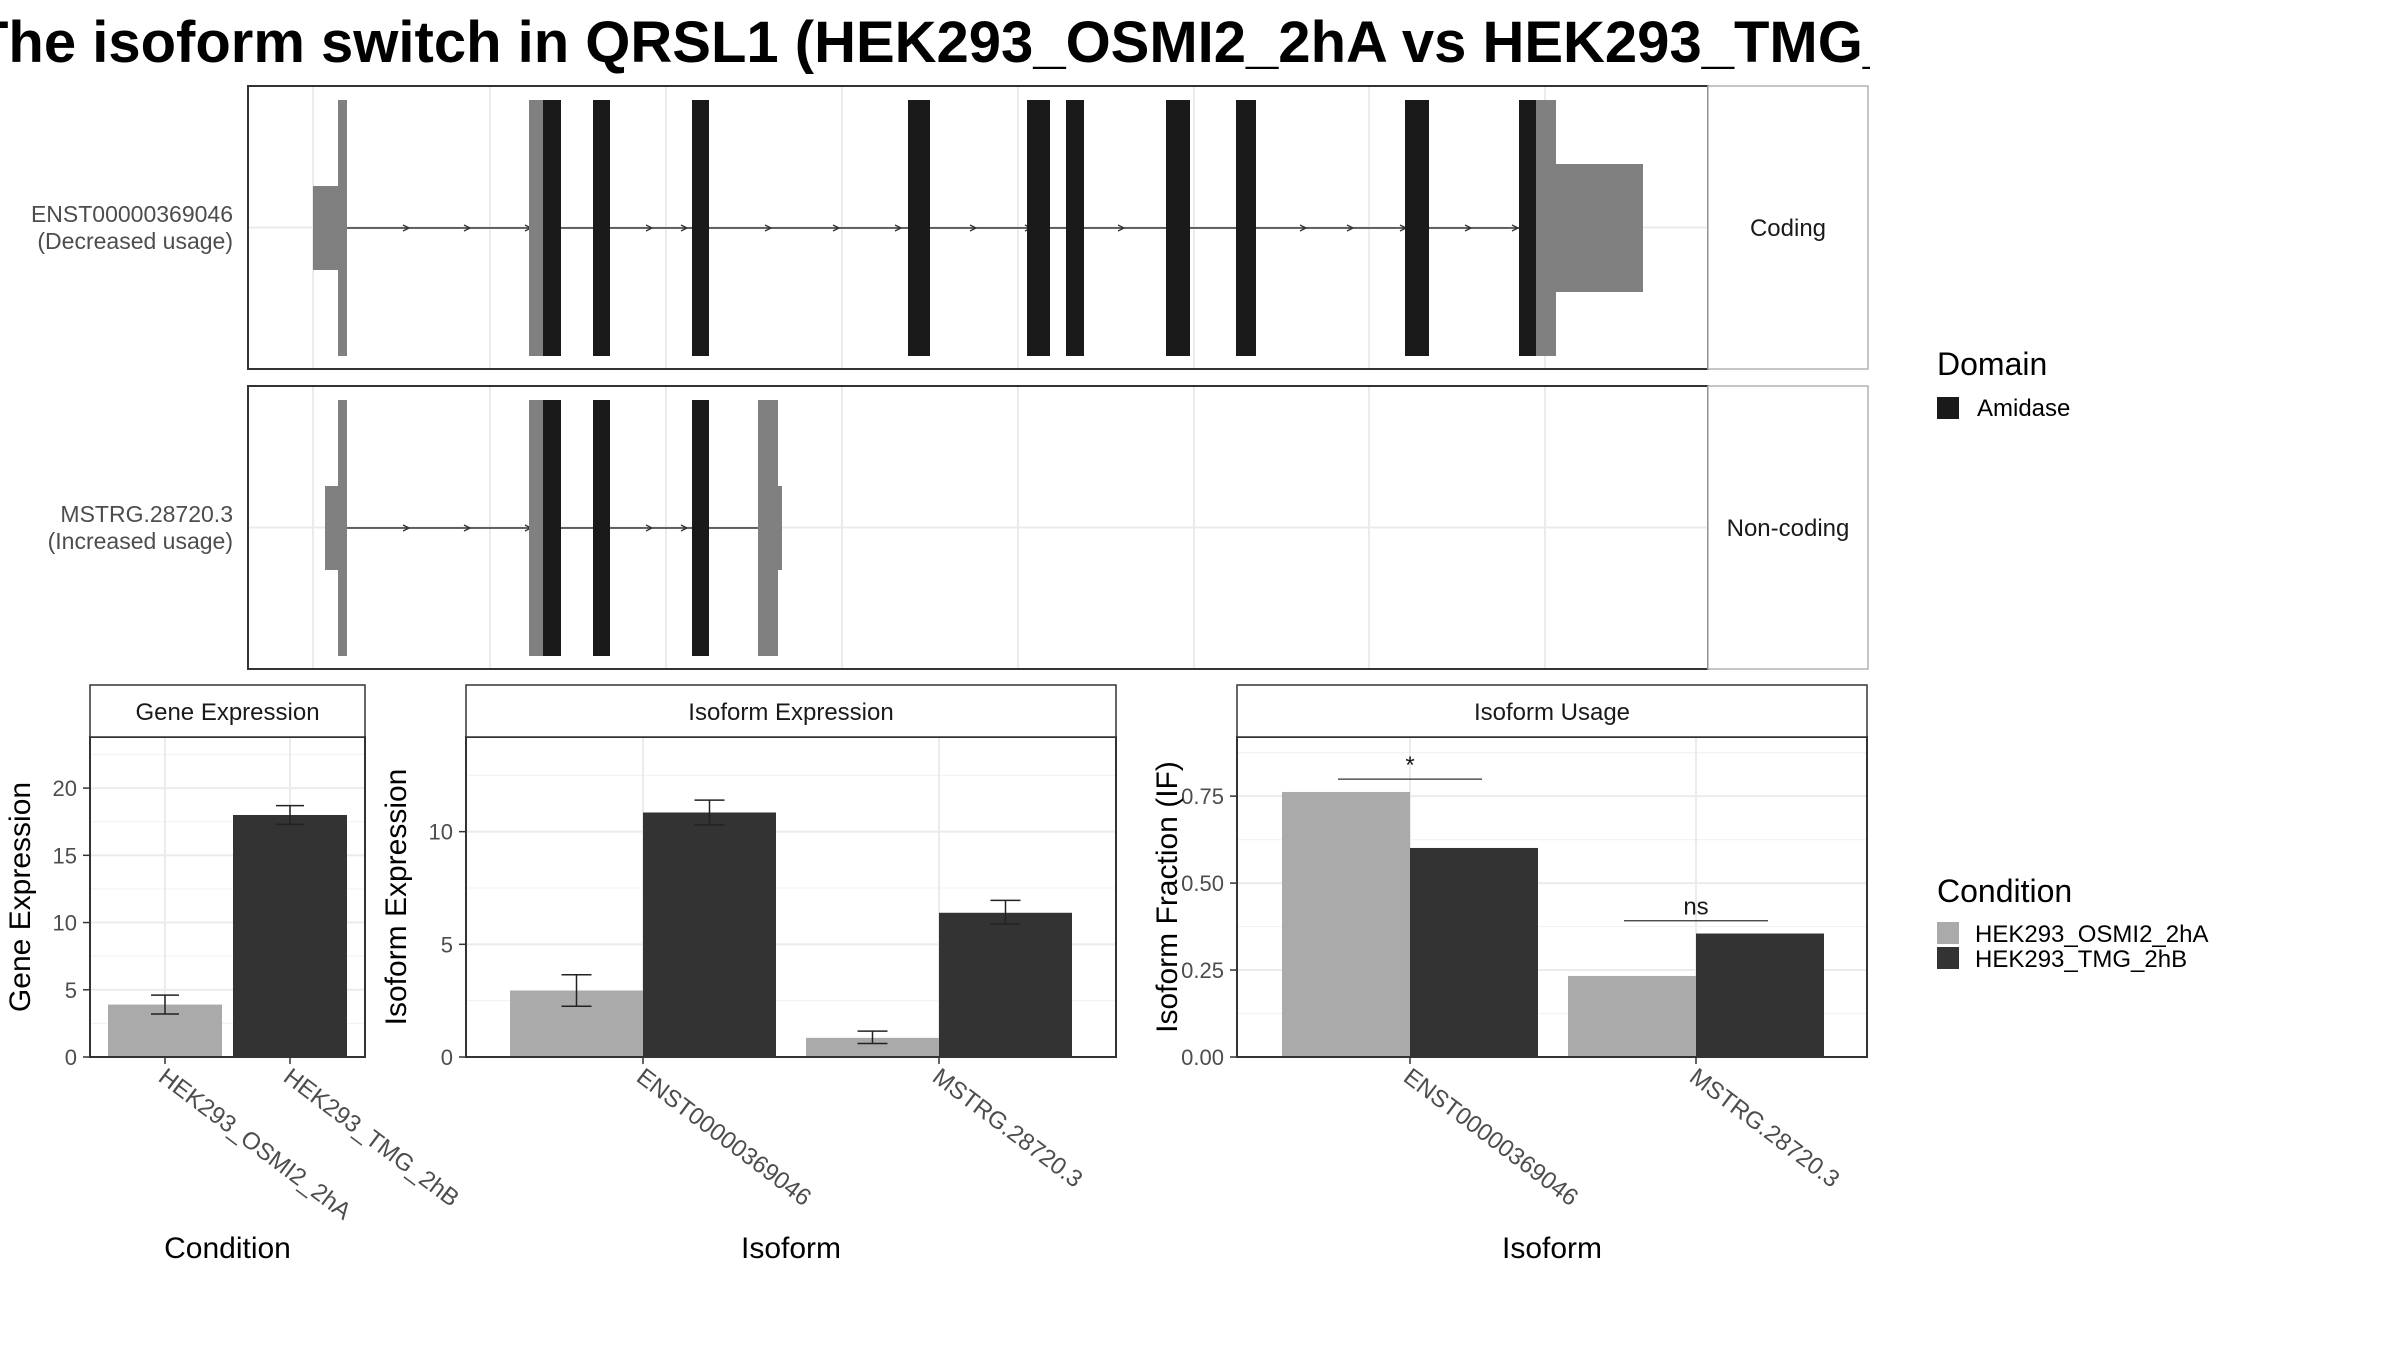 The height and width of the screenshot is (1350, 2400). Describe the element at coordinates (2081, 959) in the screenshot. I see `condition-legend-label-b: HEK293_TMG_2hB` at that location.